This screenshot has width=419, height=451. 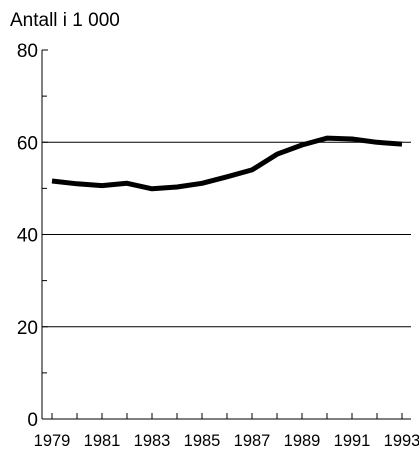 What do you see at coordinates (252, 441) in the screenshot?
I see `x-tick-label: 1987` at bounding box center [252, 441].